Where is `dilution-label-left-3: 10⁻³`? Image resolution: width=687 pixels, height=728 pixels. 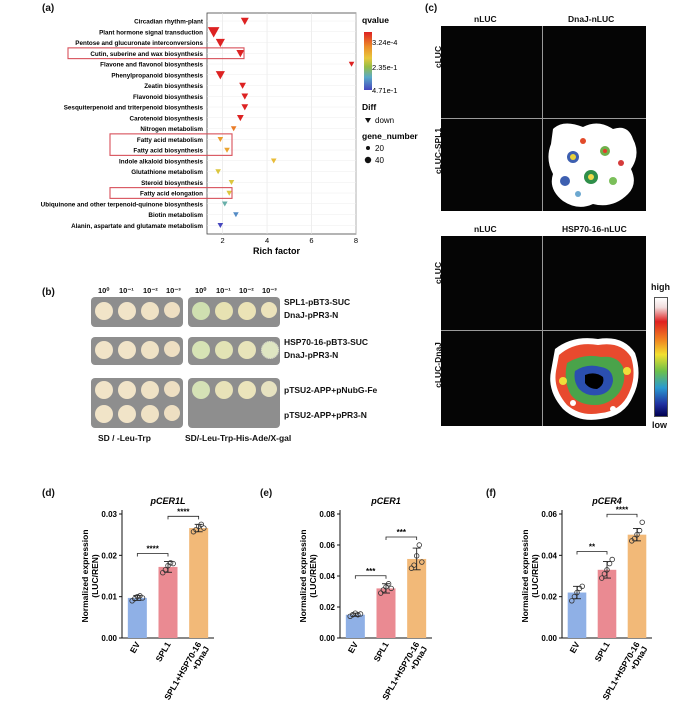 dilution-label-left-3: 10⁻³ is located at coordinates (173, 290).